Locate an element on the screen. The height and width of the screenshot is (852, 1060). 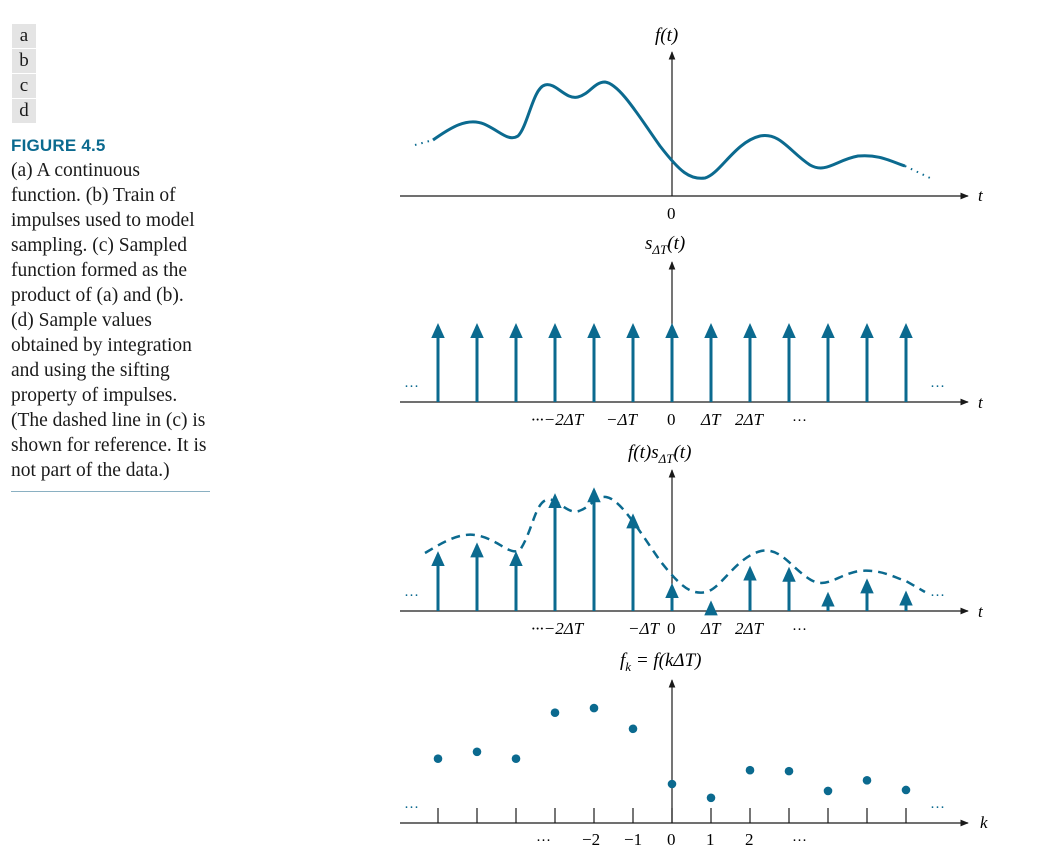
panel-d-tick-left-ellipsis: ··· is located at coordinates (543, 841).